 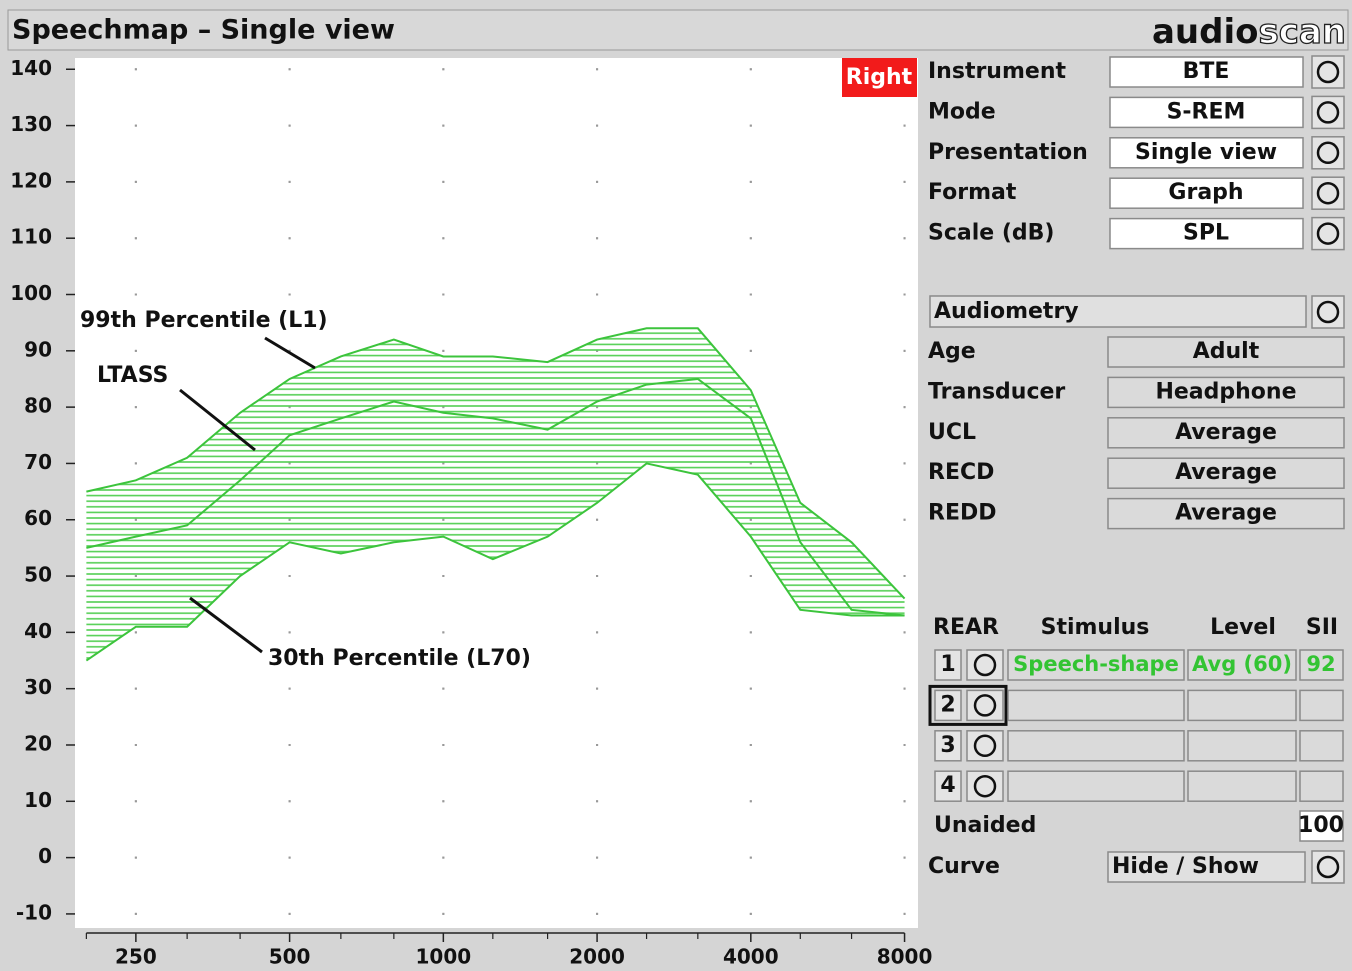 I want to click on x-tick-label: 8000, so click(x=905, y=957).